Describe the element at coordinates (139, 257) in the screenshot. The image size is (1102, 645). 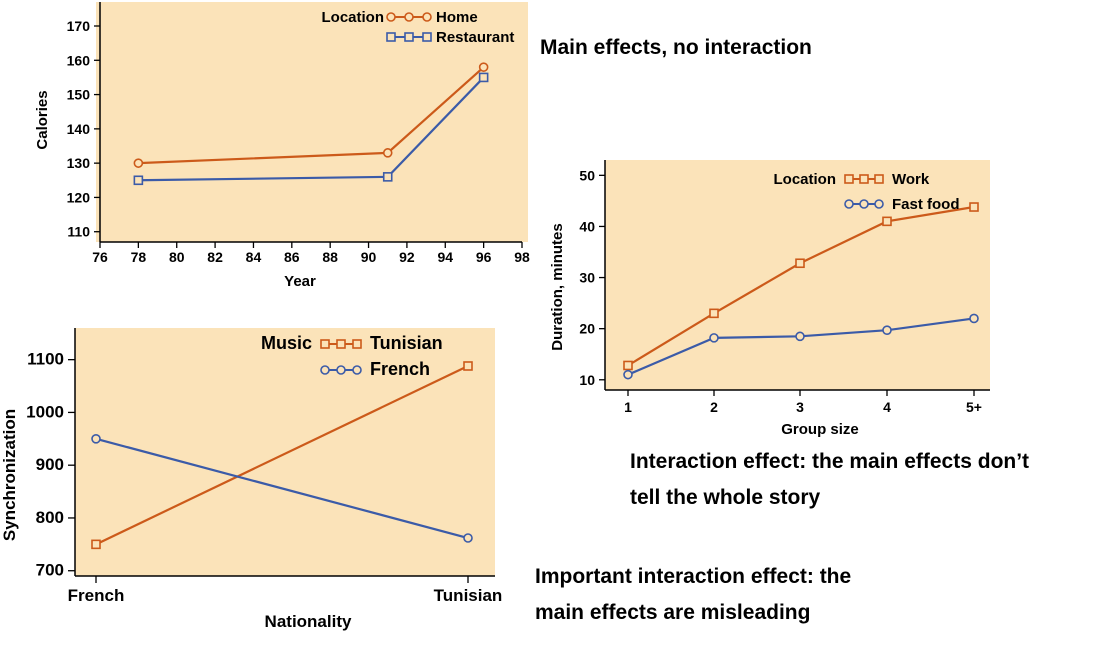
I see `x-tick-label: 78` at that location.